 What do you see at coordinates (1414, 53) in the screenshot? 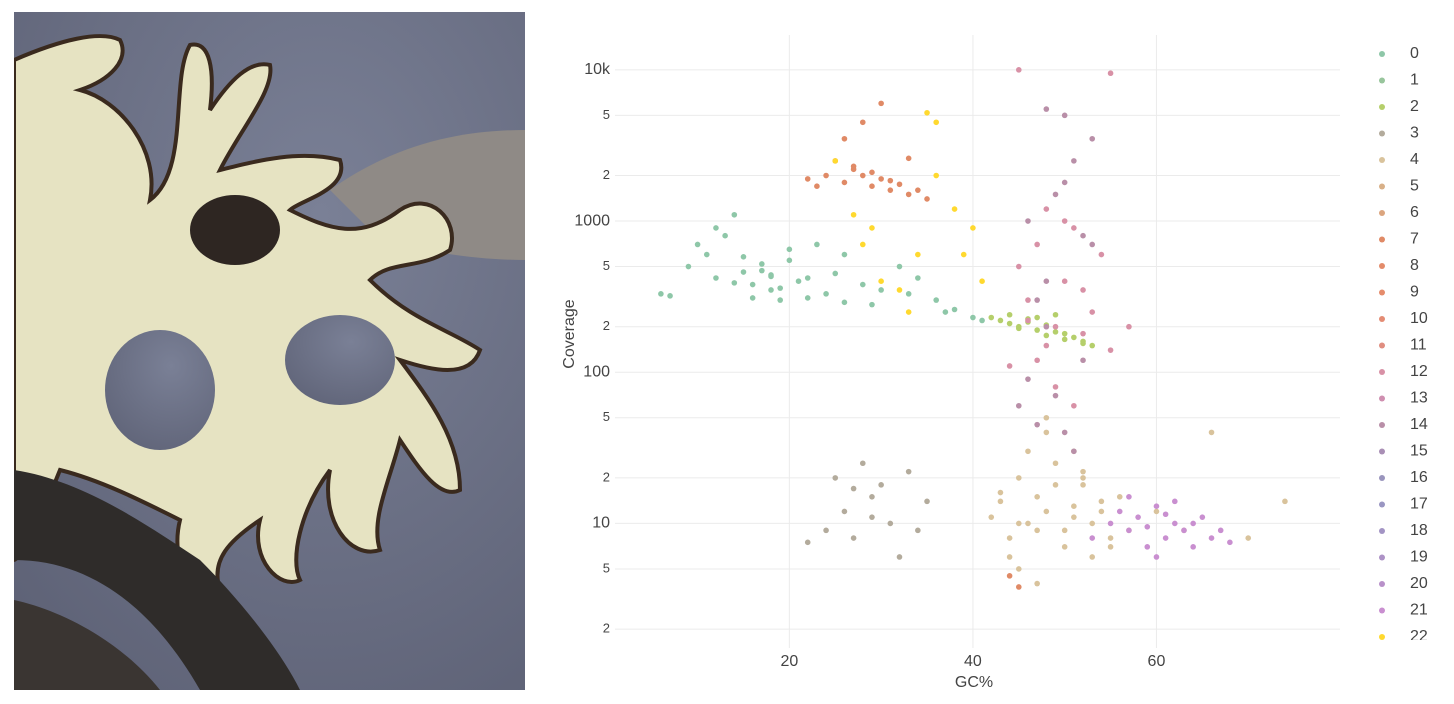
I see `legend-label: 0` at bounding box center [1414, 53].